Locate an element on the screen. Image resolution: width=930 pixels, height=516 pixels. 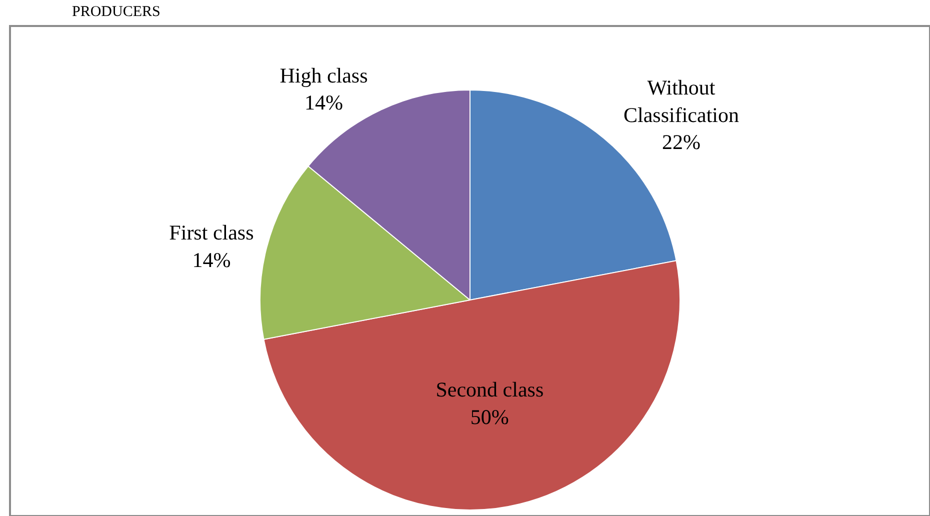
slice-label: Second class is located at coordinates (490, 389).